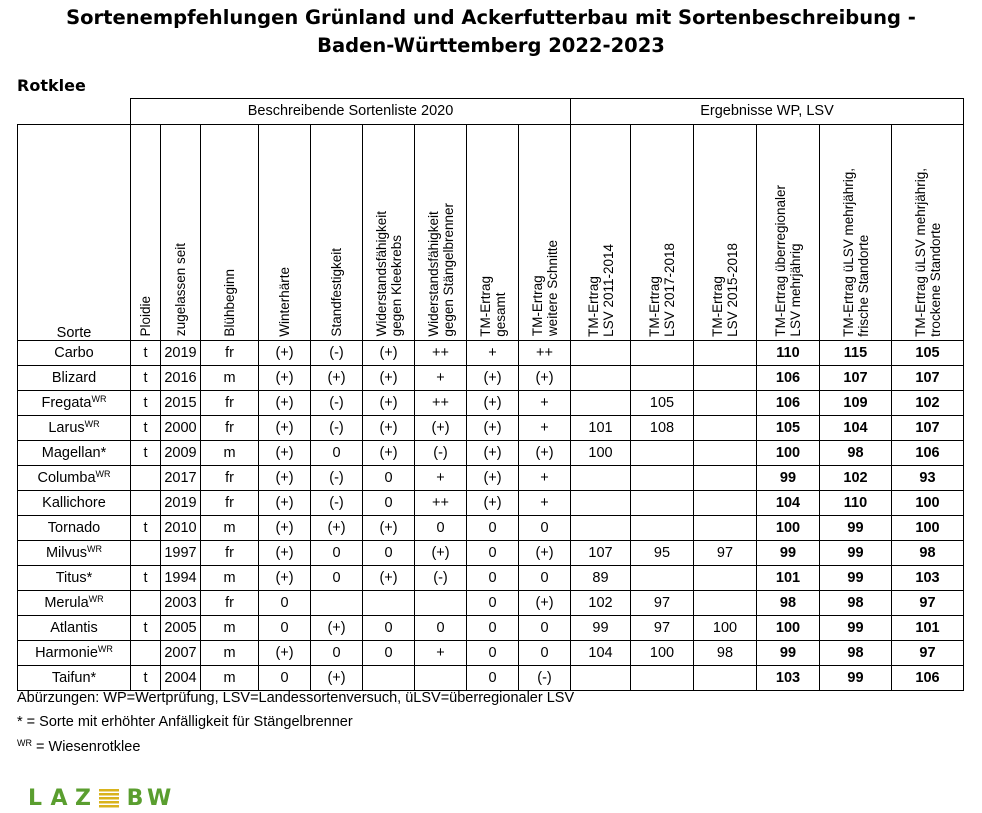 The height and width of the screenshot is (813, 982). What do you see at coordinates (927, 553) in the screenshot?
I see `cell-trocken: 98` at bounding box center [927, 553].